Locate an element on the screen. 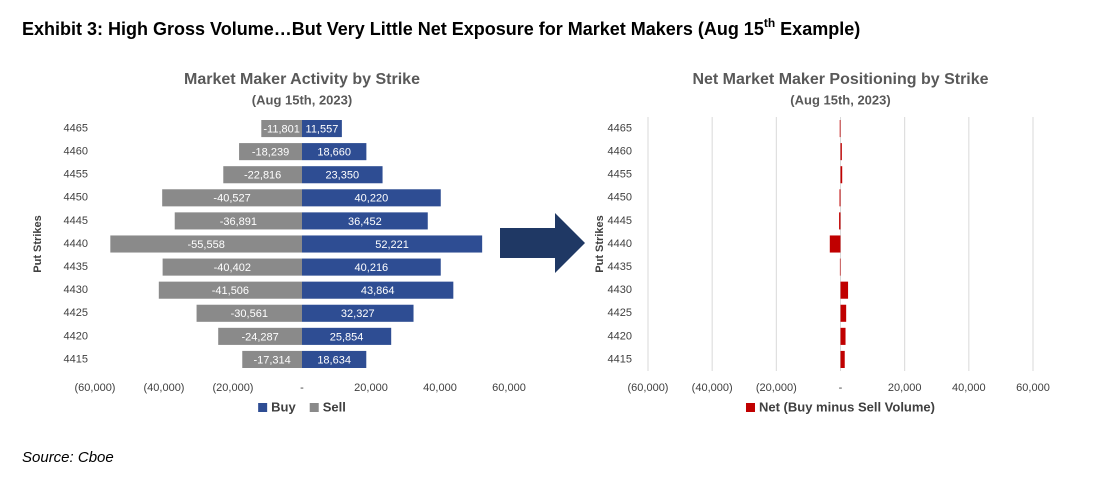 This screenshot has width=1100, height=483. data-label: -18,239 is located at coordinates (270, 153).